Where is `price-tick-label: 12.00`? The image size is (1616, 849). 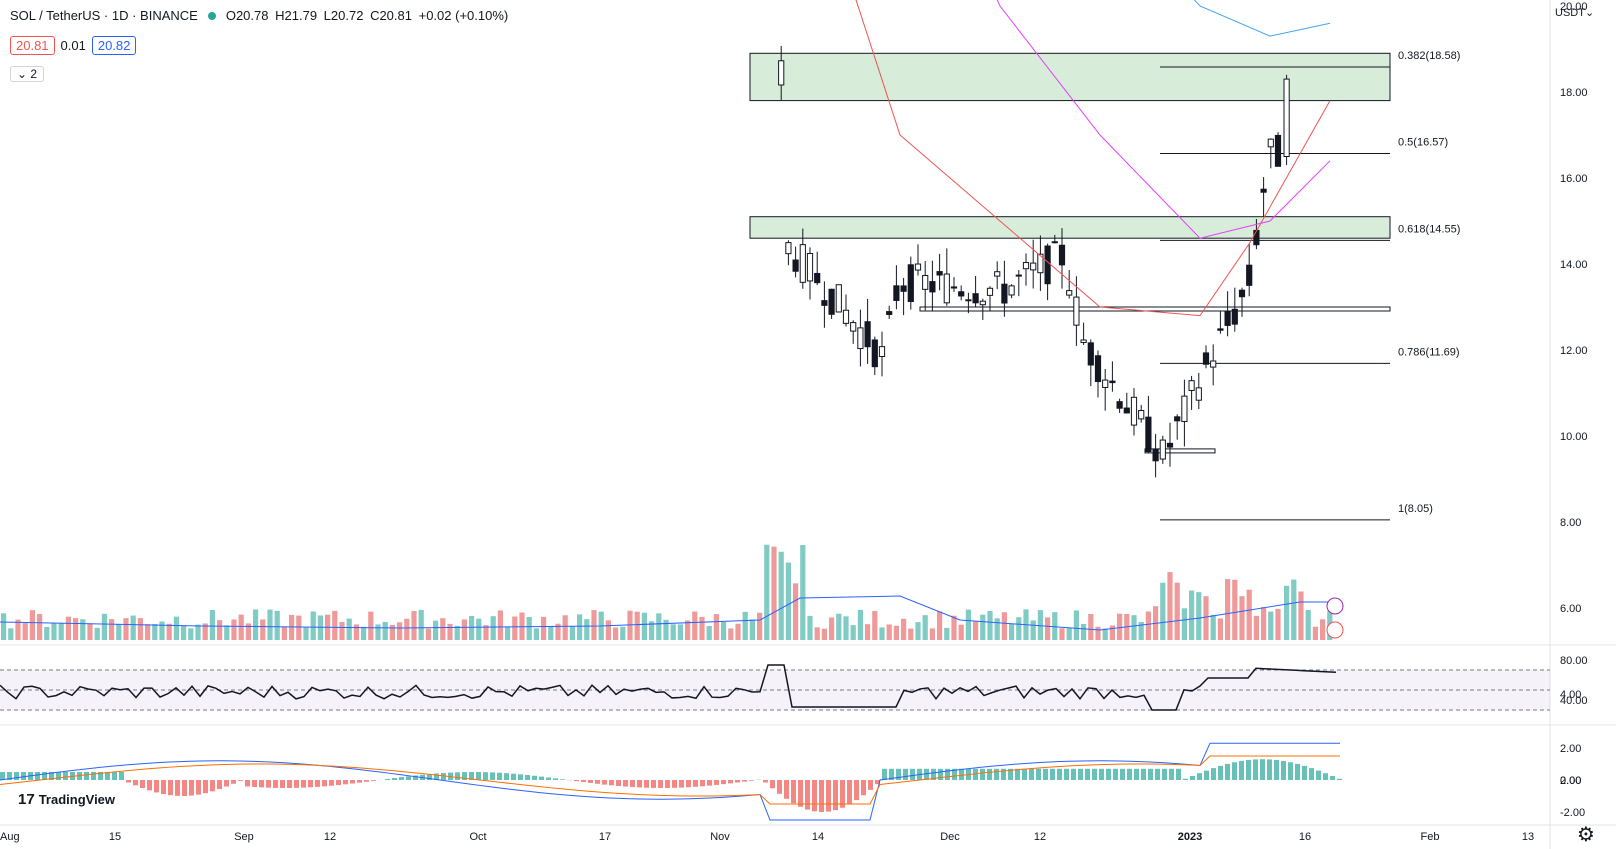 price-tick-label: 12.00 is located at coordinates (1574, 351).